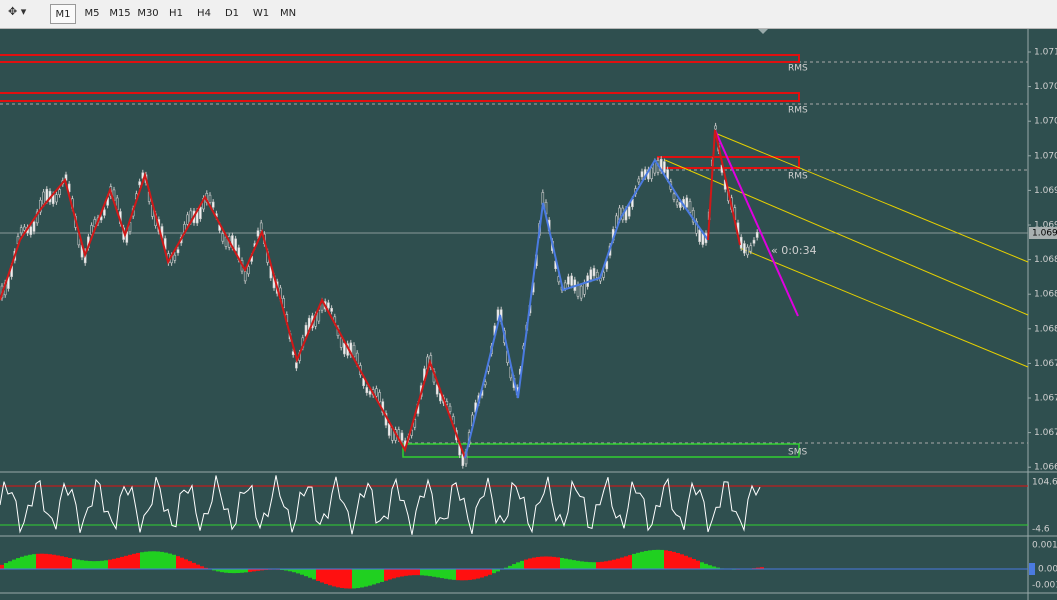  I want to click on histogram, so click(382, 569).